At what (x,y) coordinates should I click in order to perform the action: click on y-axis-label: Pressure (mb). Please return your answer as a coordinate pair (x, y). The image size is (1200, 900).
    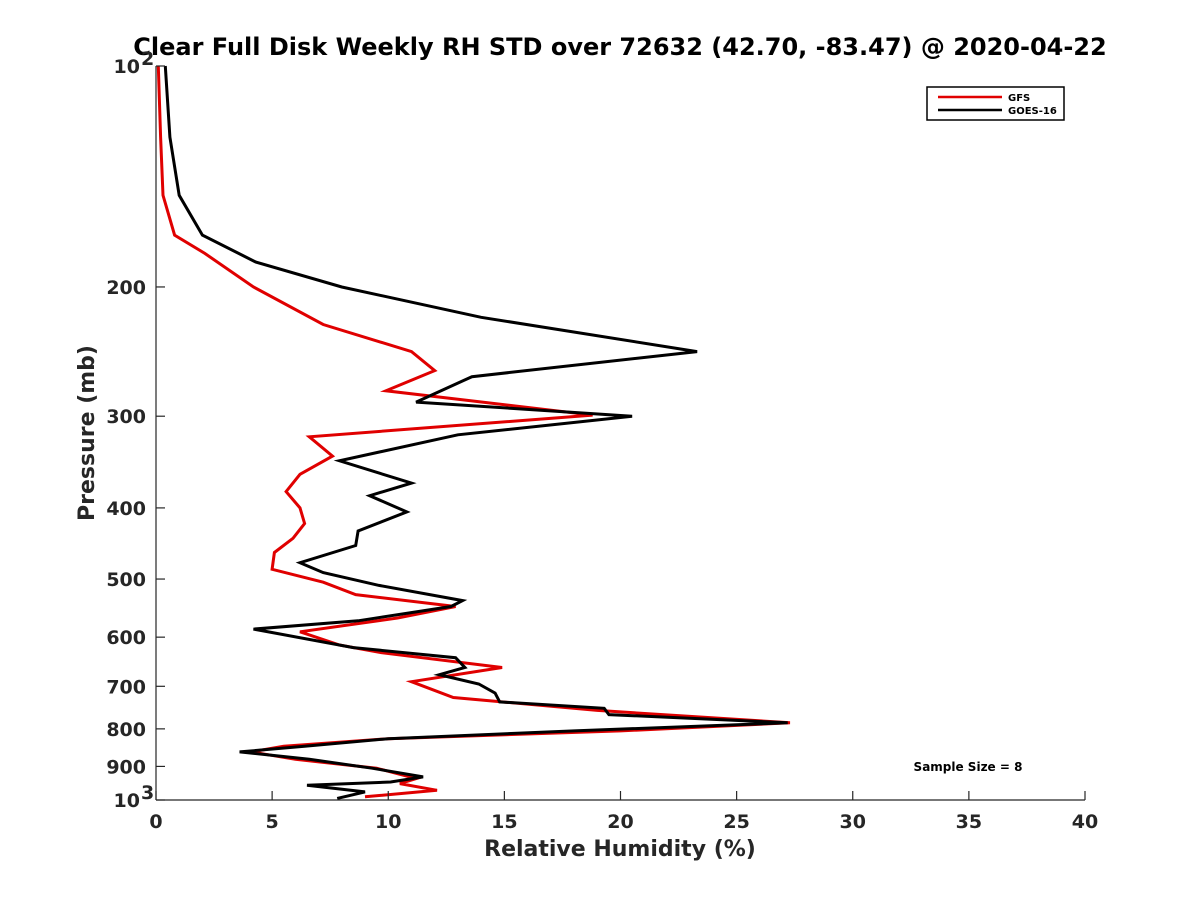
    Looking at the image, I should click on (87, 433).